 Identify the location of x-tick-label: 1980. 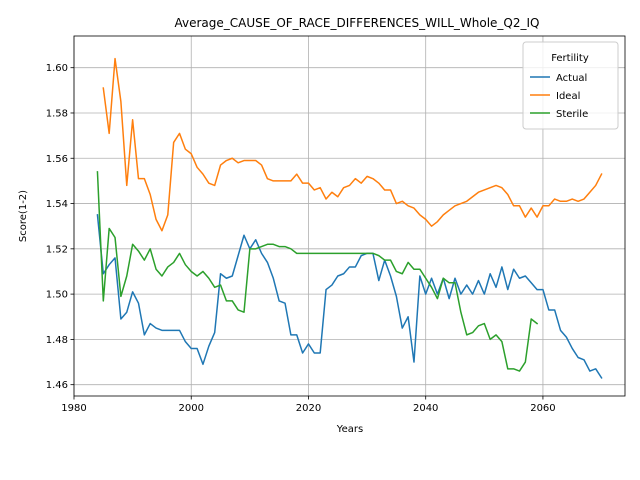
(73, 408).